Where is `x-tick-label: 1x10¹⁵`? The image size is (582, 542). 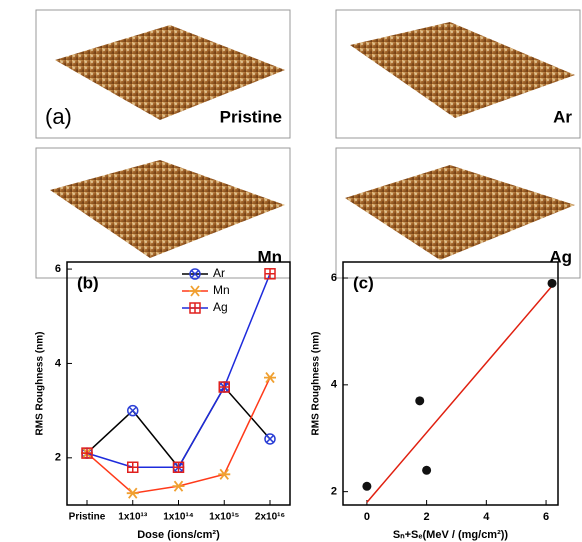 x-tick-label: 1x10¹⁵ is located at coordinates (224, 517).